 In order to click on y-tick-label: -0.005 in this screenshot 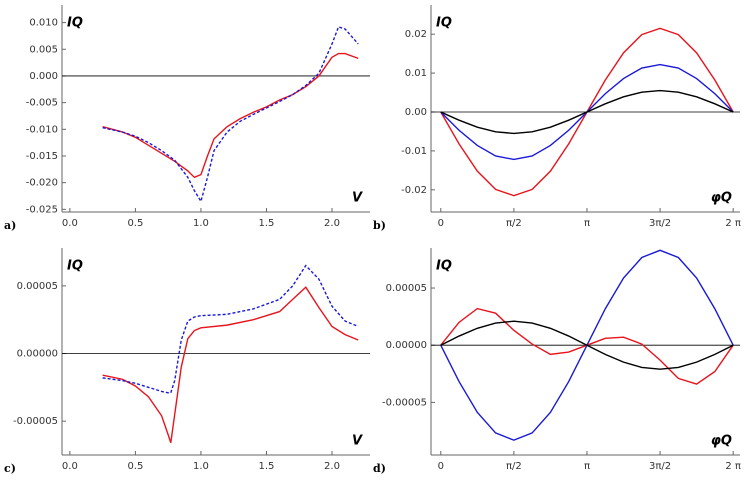, I will do `click(42, 103)`.